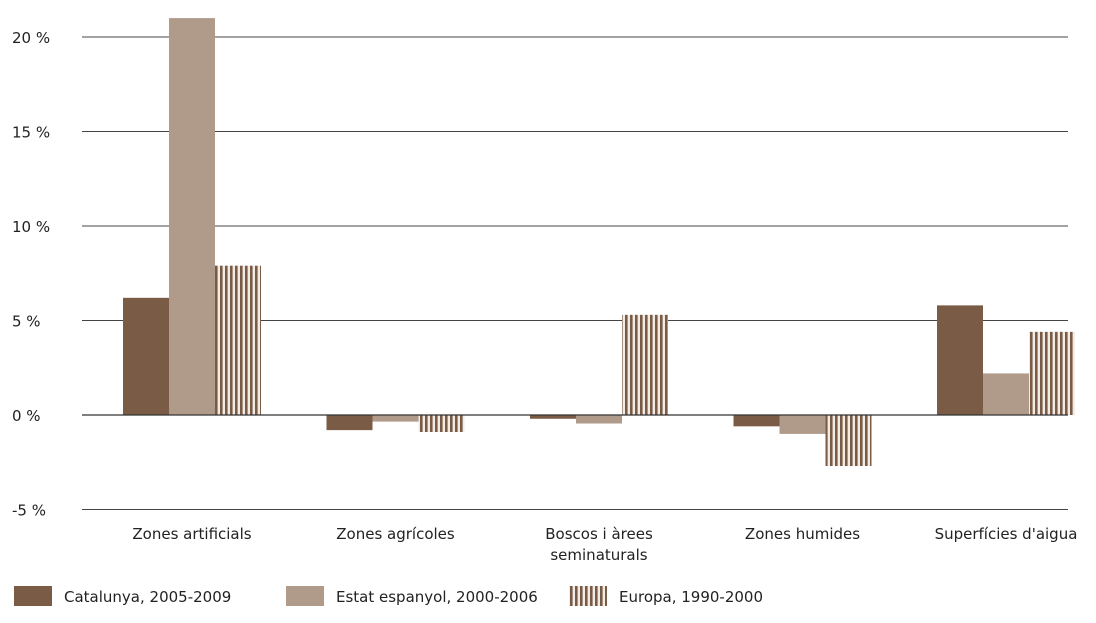 This screenshot has height=623, width=1096. I want to click on legend-label: Estat espanyol, 2000-2006, so click(437, 597).